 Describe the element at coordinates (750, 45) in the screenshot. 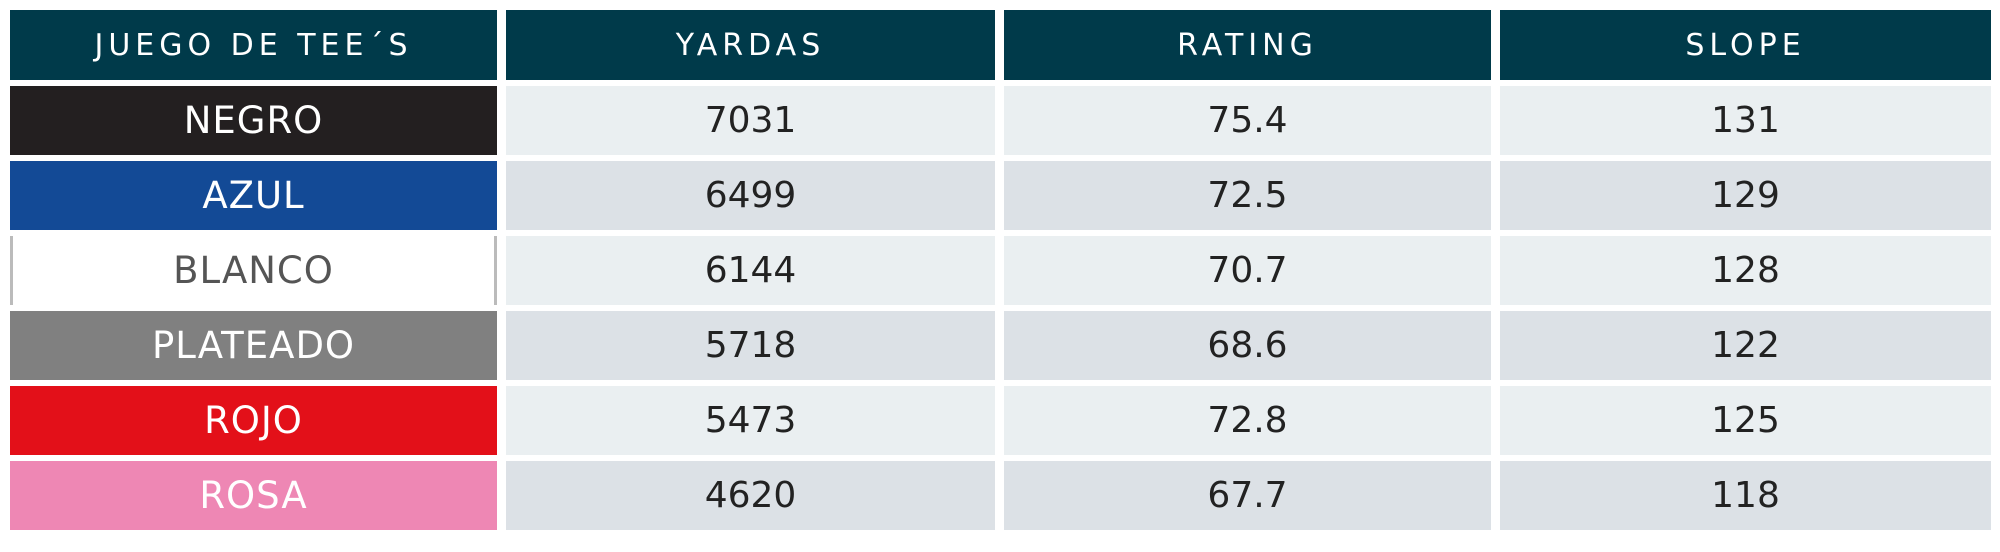

I see `header-cell: YARDAS` at that location.